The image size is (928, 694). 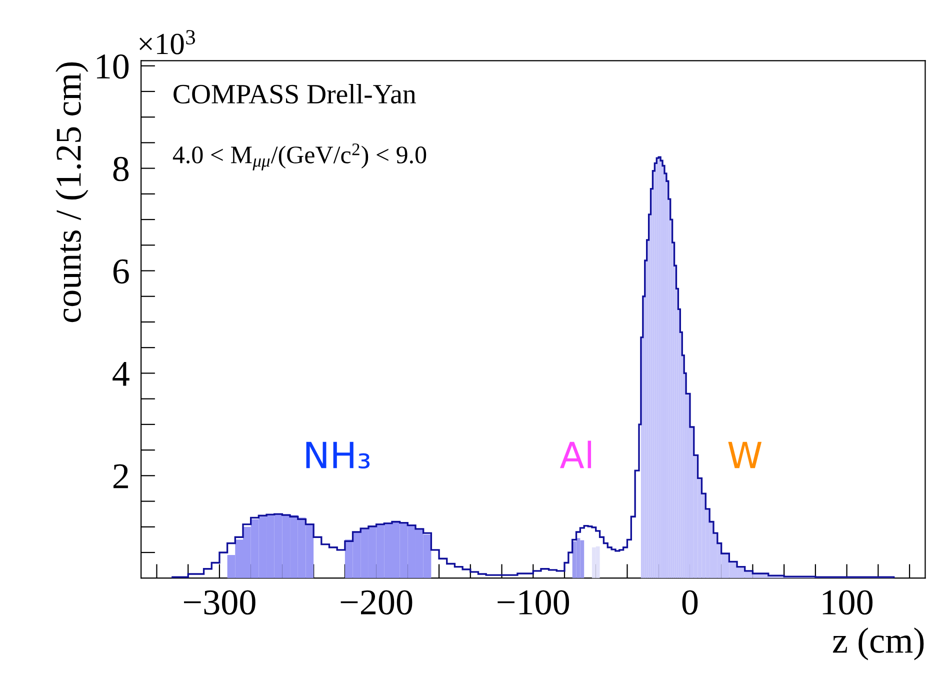 What do you see at coordinates (220, 602) in the screenshot?
I see `x-tick-label: −300` at bounding box center [220, 602].